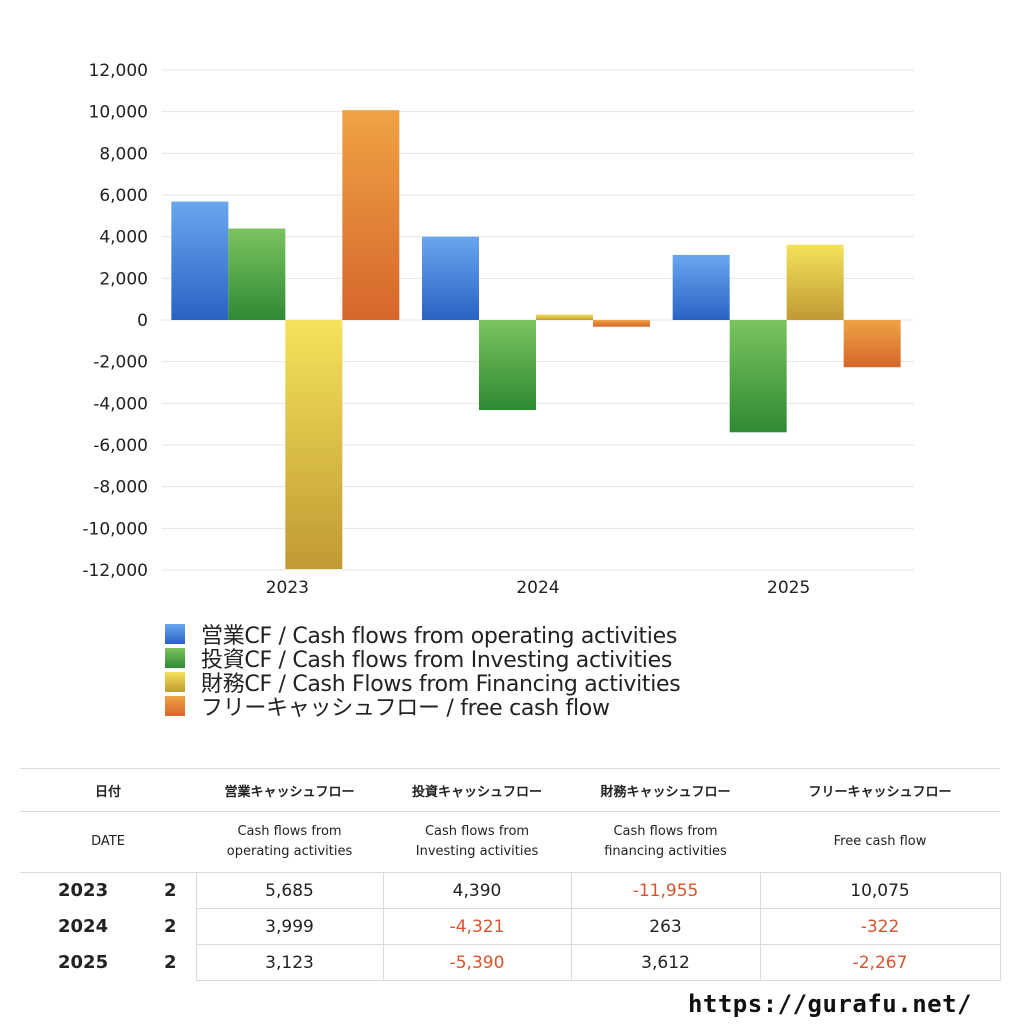 The width and height of the screenshot is (1024, 1024). What do you see at coordinates (118, 113) in the screenshot?
I see `y-tick-label: 10,000` at bounding box center [118, 113].